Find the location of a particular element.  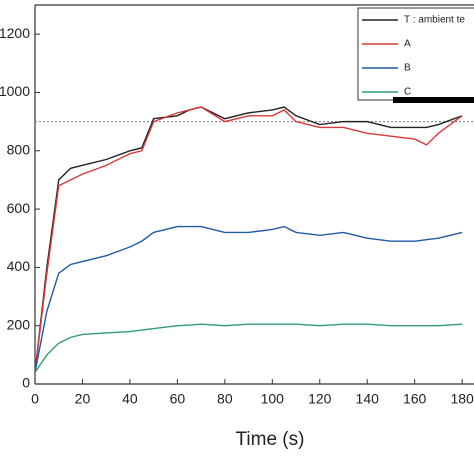

x-tick-label: 20 is located at coordinates (83, 399).